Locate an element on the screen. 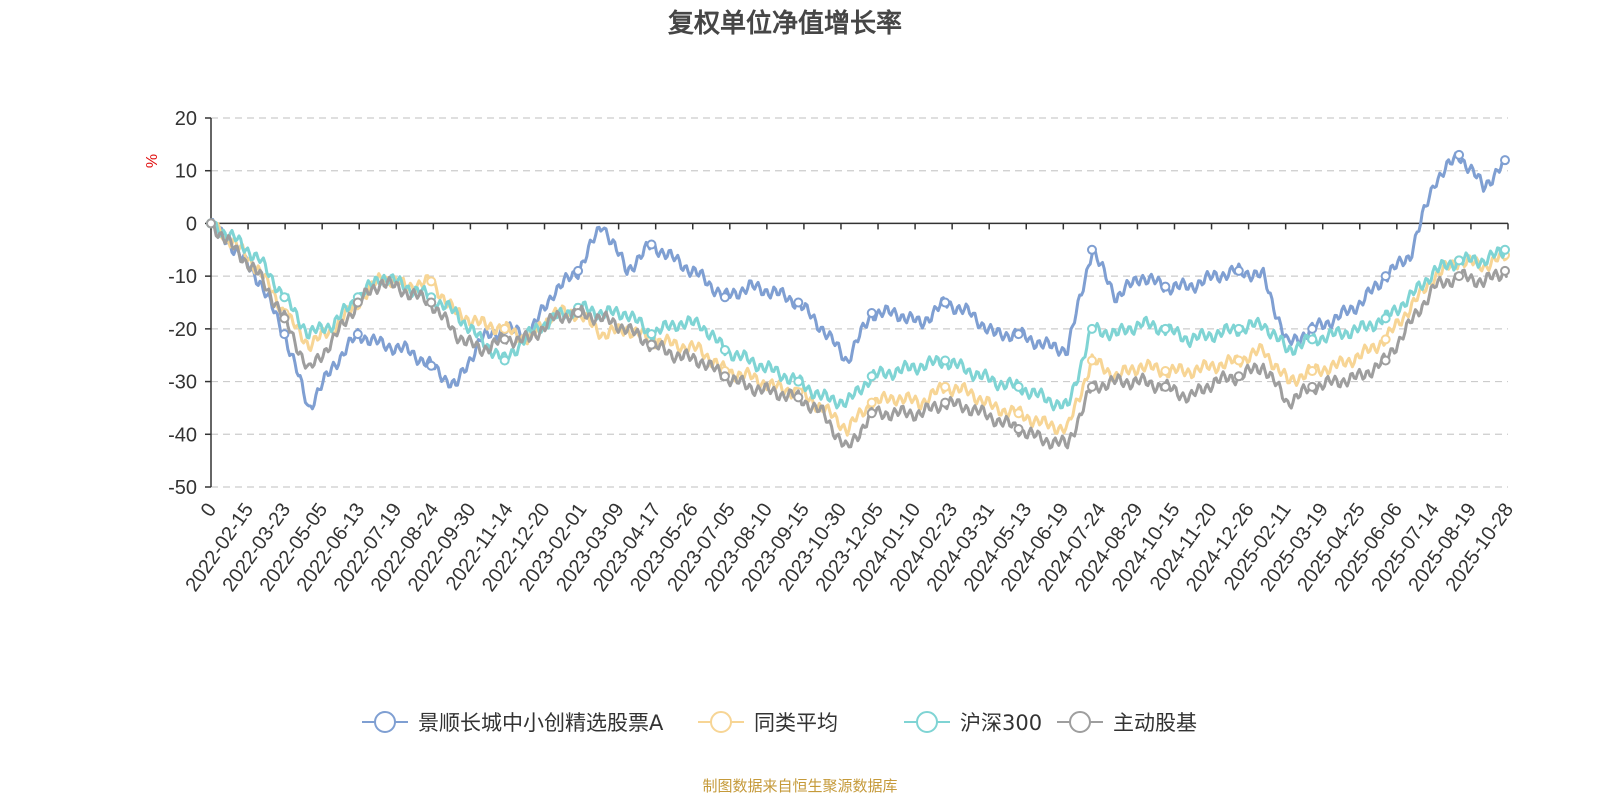 Image resolution: width=1600 pixels, height=800 pixels. legend-item: 景顺长城中小创精选股票A is located at coordinates (513, 723).